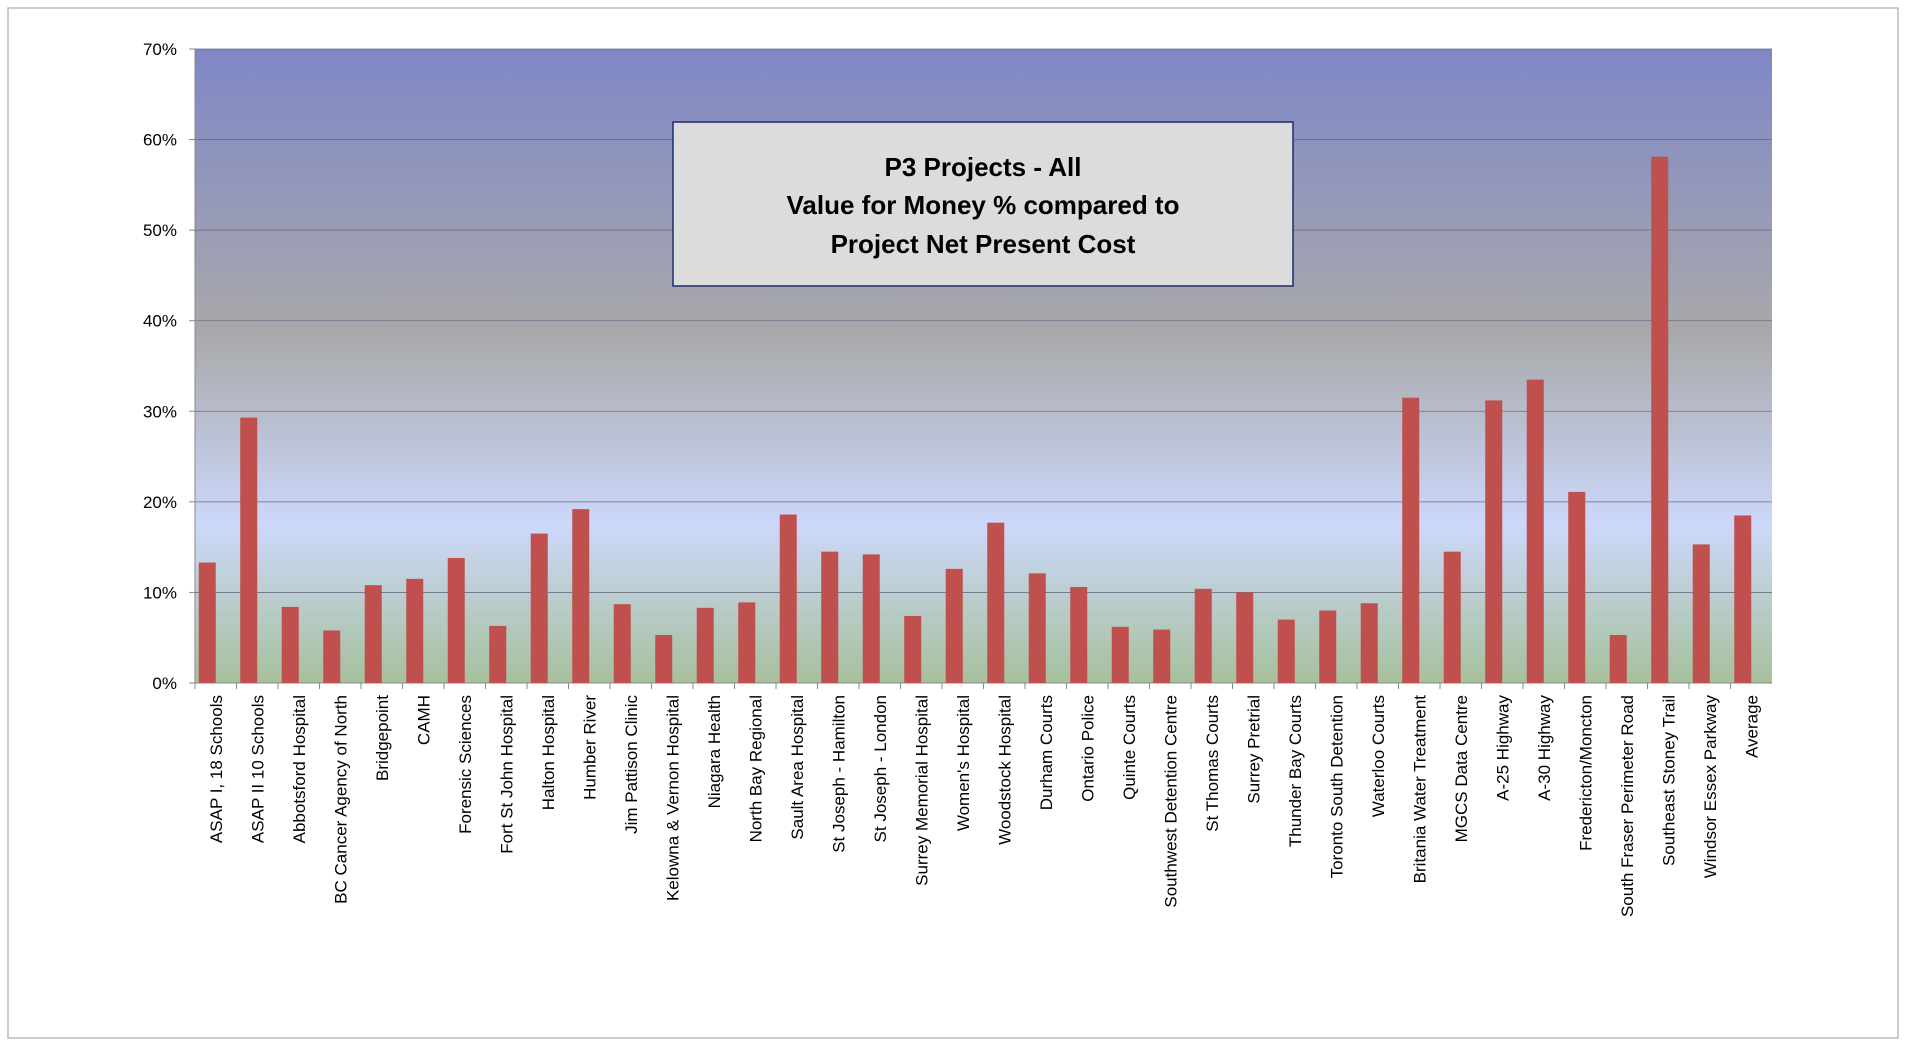  I want to click on x-tick-label: North Bay Regional, so click(755, 768).